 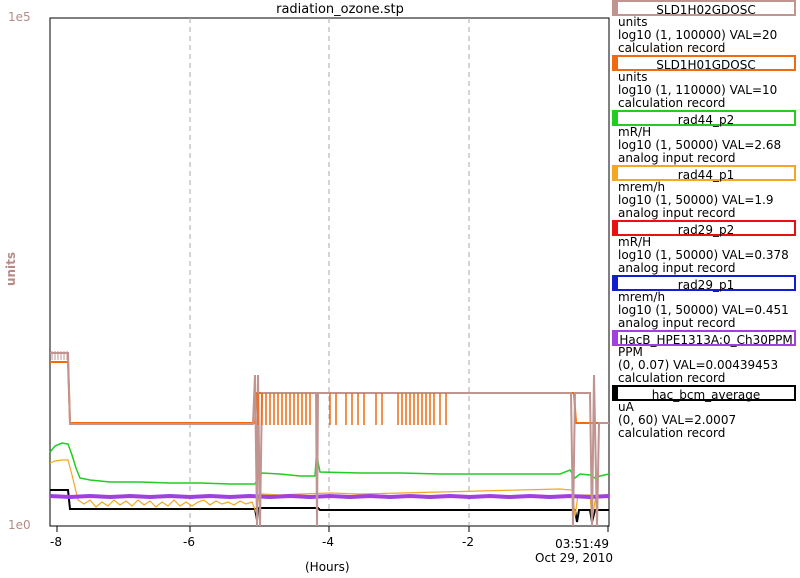 I want to click on trace-hacb-ppm, so click(x=329, y=496).